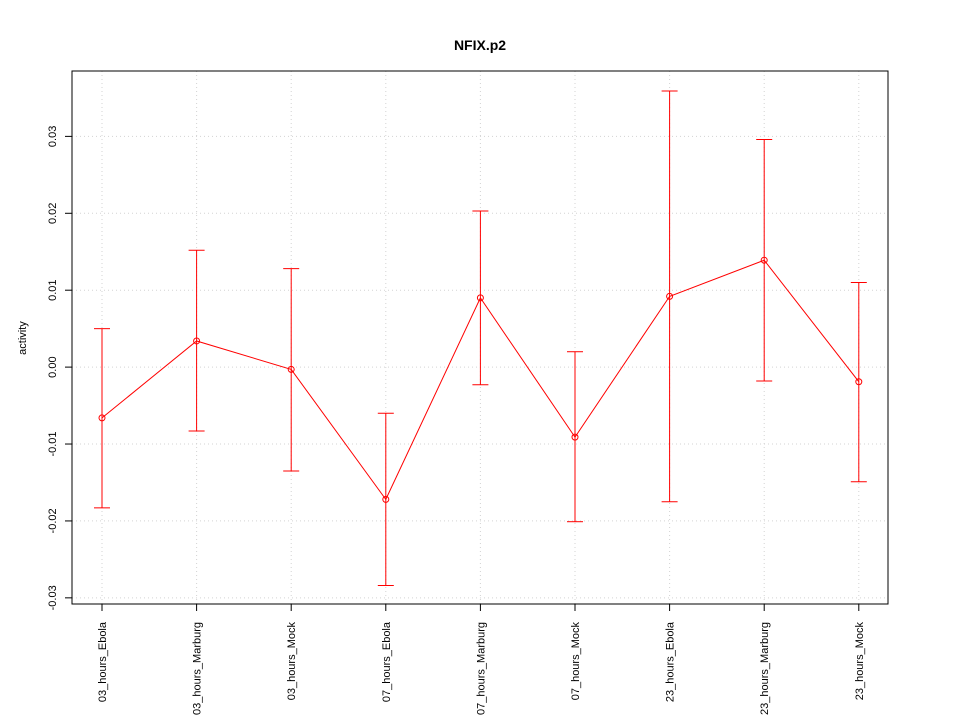 The height and width of the screenshot is (720, 960). Describe the element at coordinates (198, 668) in the screenshot. I see `x-tick-label: 03_hours_Marburg` at that location.